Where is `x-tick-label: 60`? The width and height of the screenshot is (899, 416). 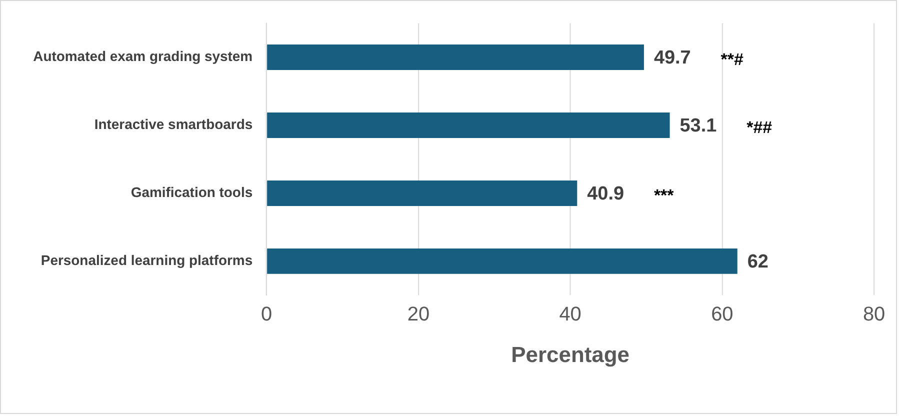
x-tick-label: 60 is located at coordinates (722, 315).